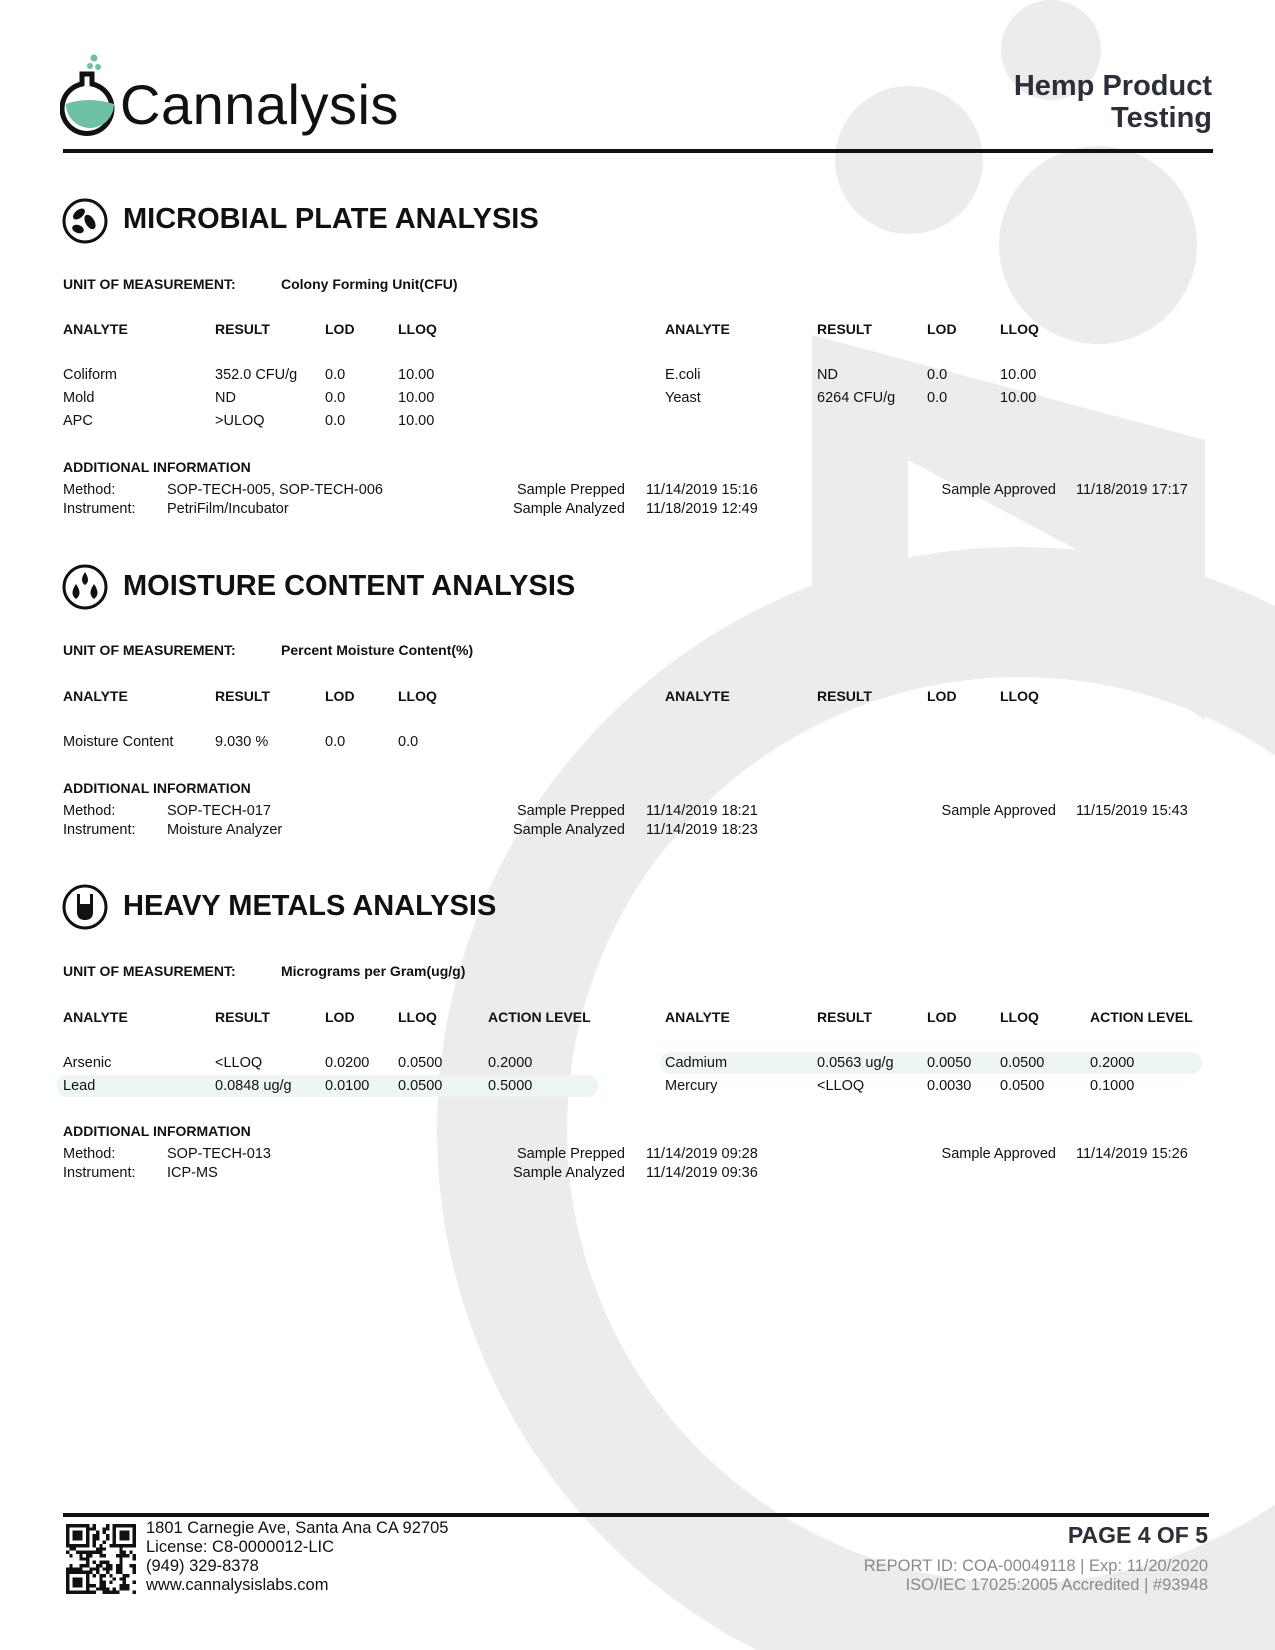 The image size is (1275, 1650). I want to click on cell-result: >ULOQ, so click(240, 421).